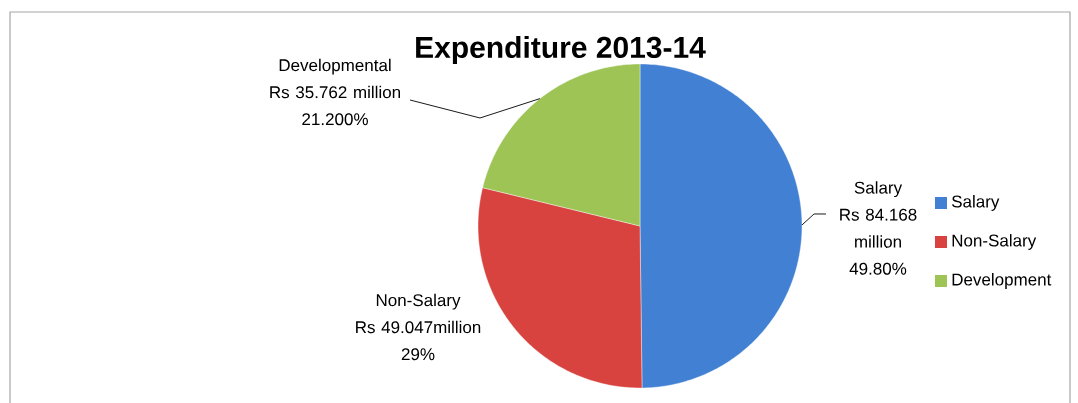  What do you see at coordinates (878, 189) in the screenshot?
I see `text: Salary` at bounding box center [878, 189].